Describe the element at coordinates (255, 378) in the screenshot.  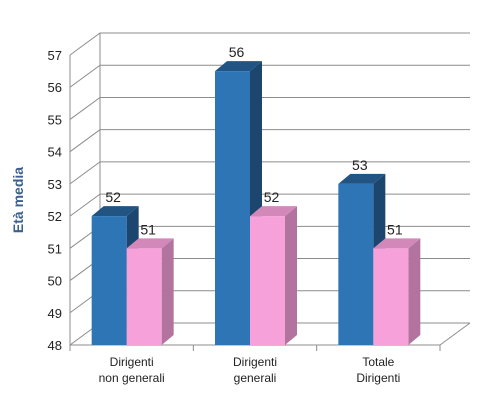
I see `category-label-1-1: generali` at that location.